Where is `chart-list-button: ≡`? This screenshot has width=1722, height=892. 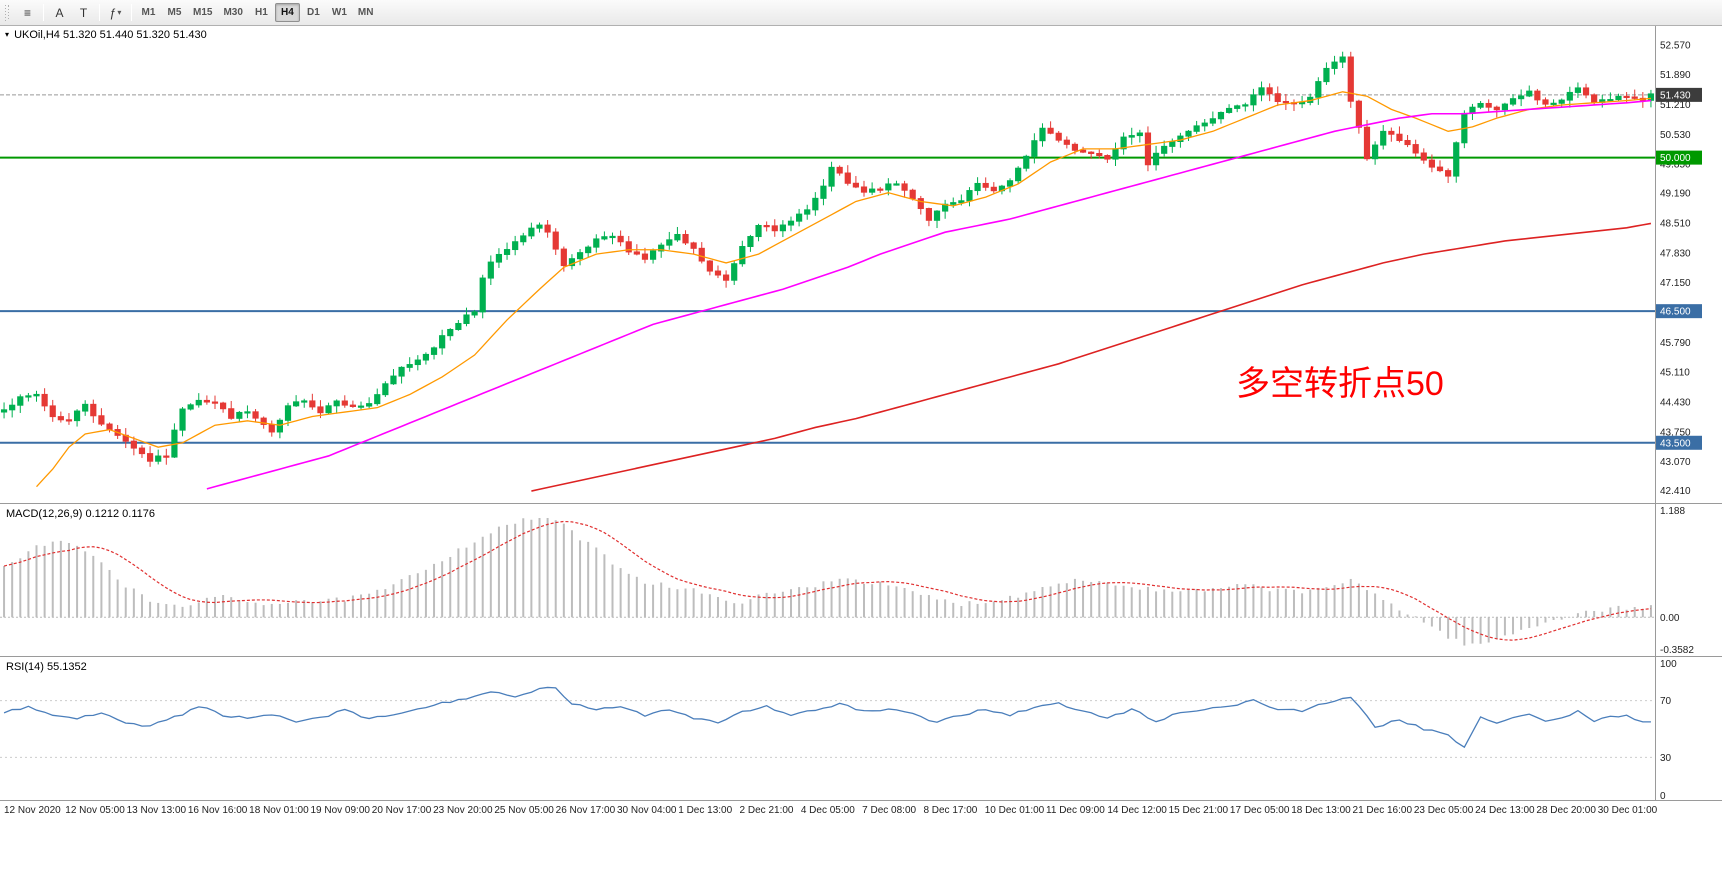
chart-list-button: ≡ is located at coordinates (27, 12).